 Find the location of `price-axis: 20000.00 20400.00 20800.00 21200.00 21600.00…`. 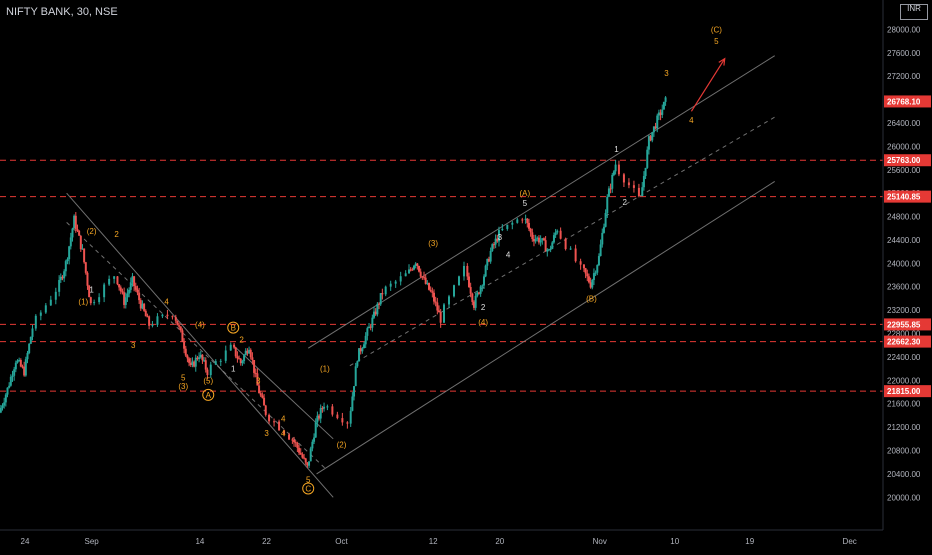

price-axis: 20000.00 20400.00 20800.00 21200.00 21600.00… is located at coordinates (906, 265).